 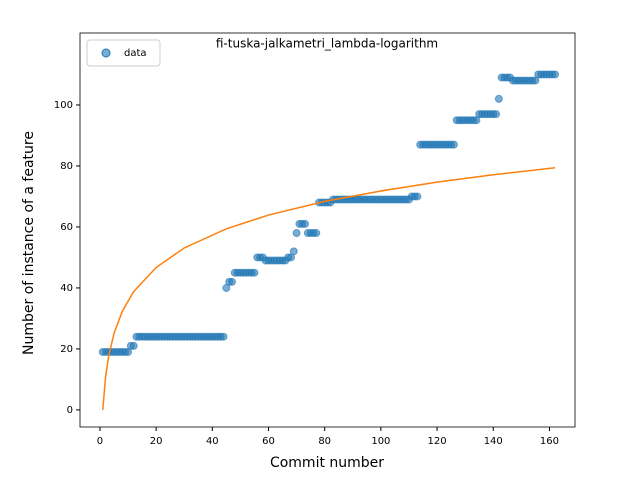 I want to click on legend-label: data, so click(x=135, y=53).